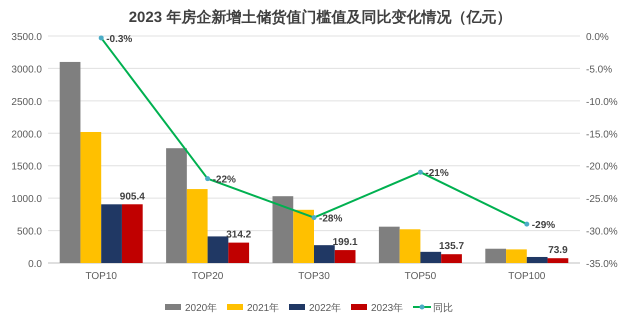 The height and width of the screenshot is (323, 640). I want to click on legend-label: 2020年, so click(201, 308).